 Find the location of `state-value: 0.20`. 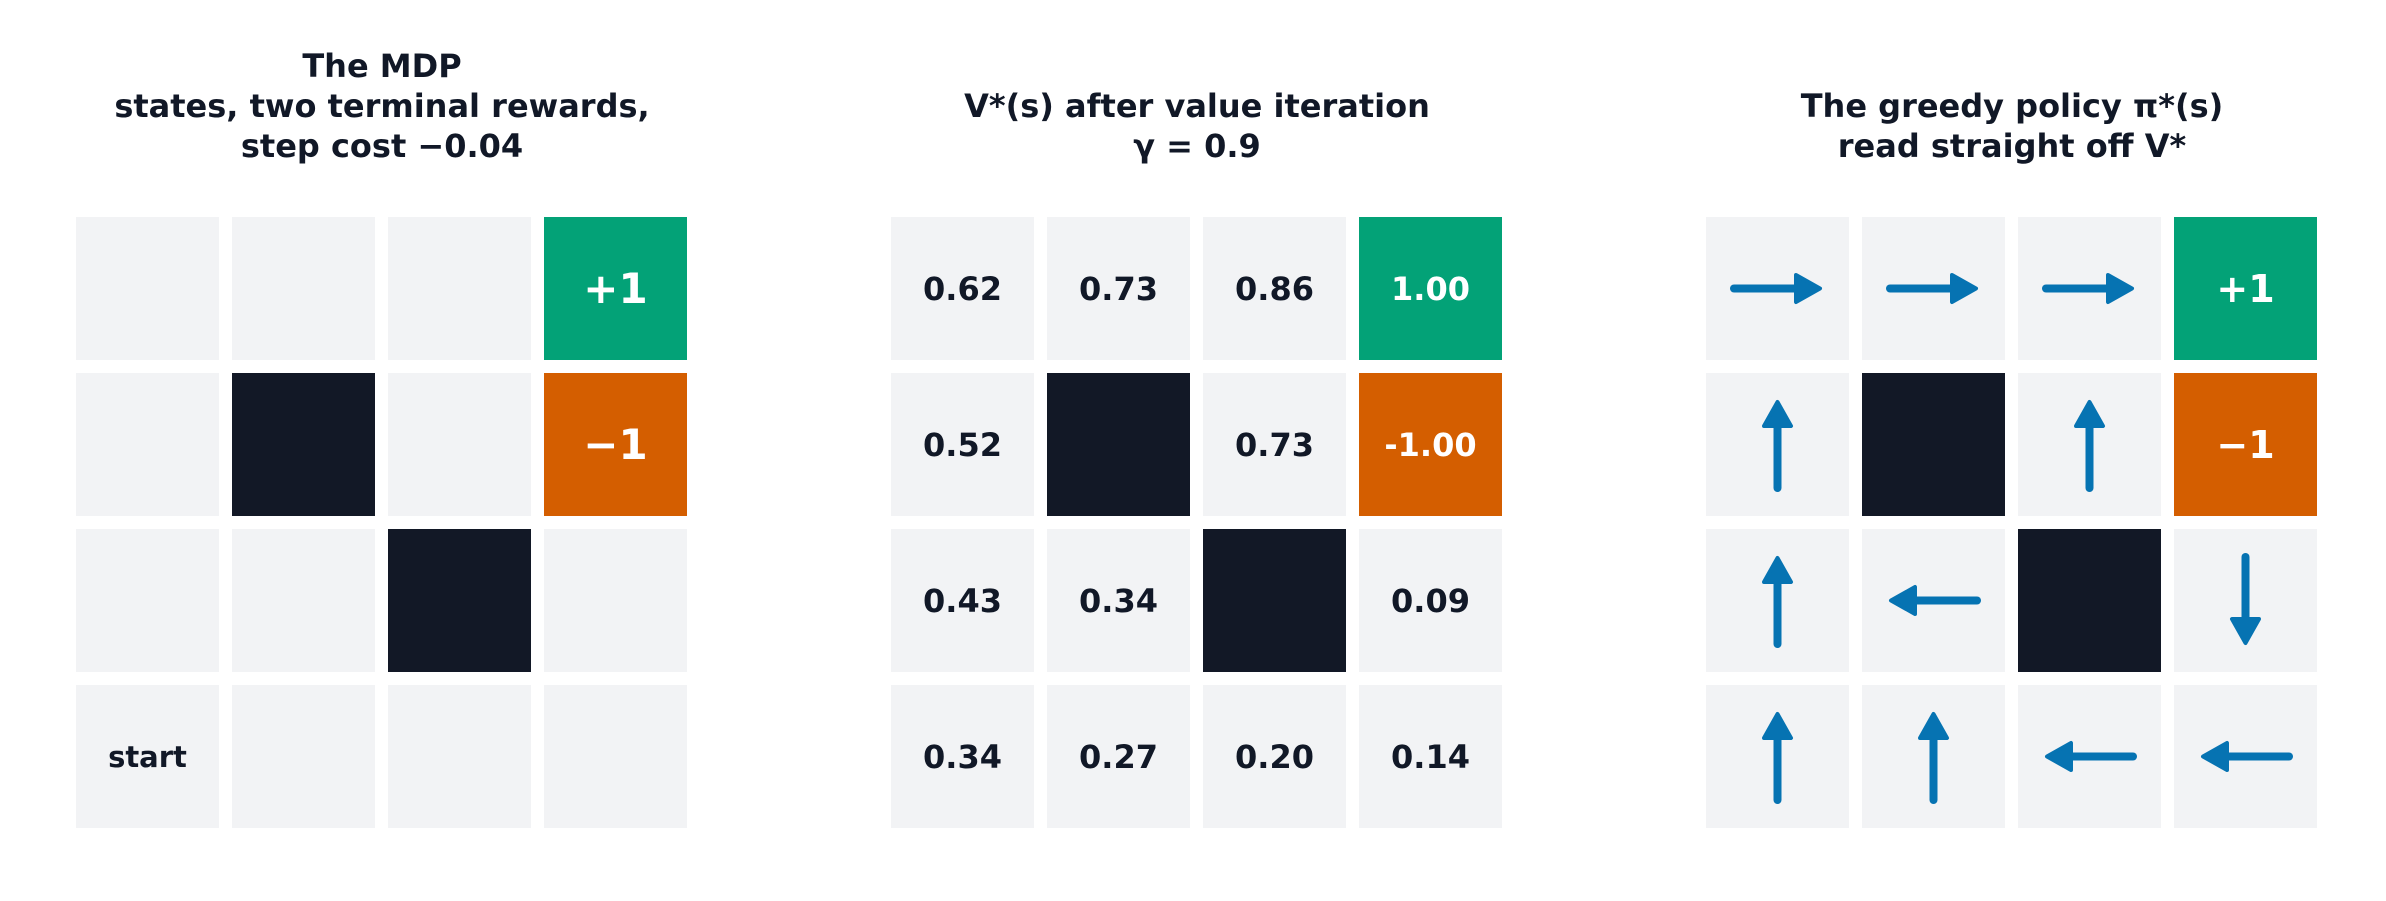

state-value: 0.20 is located at coordinates (1274, 756).